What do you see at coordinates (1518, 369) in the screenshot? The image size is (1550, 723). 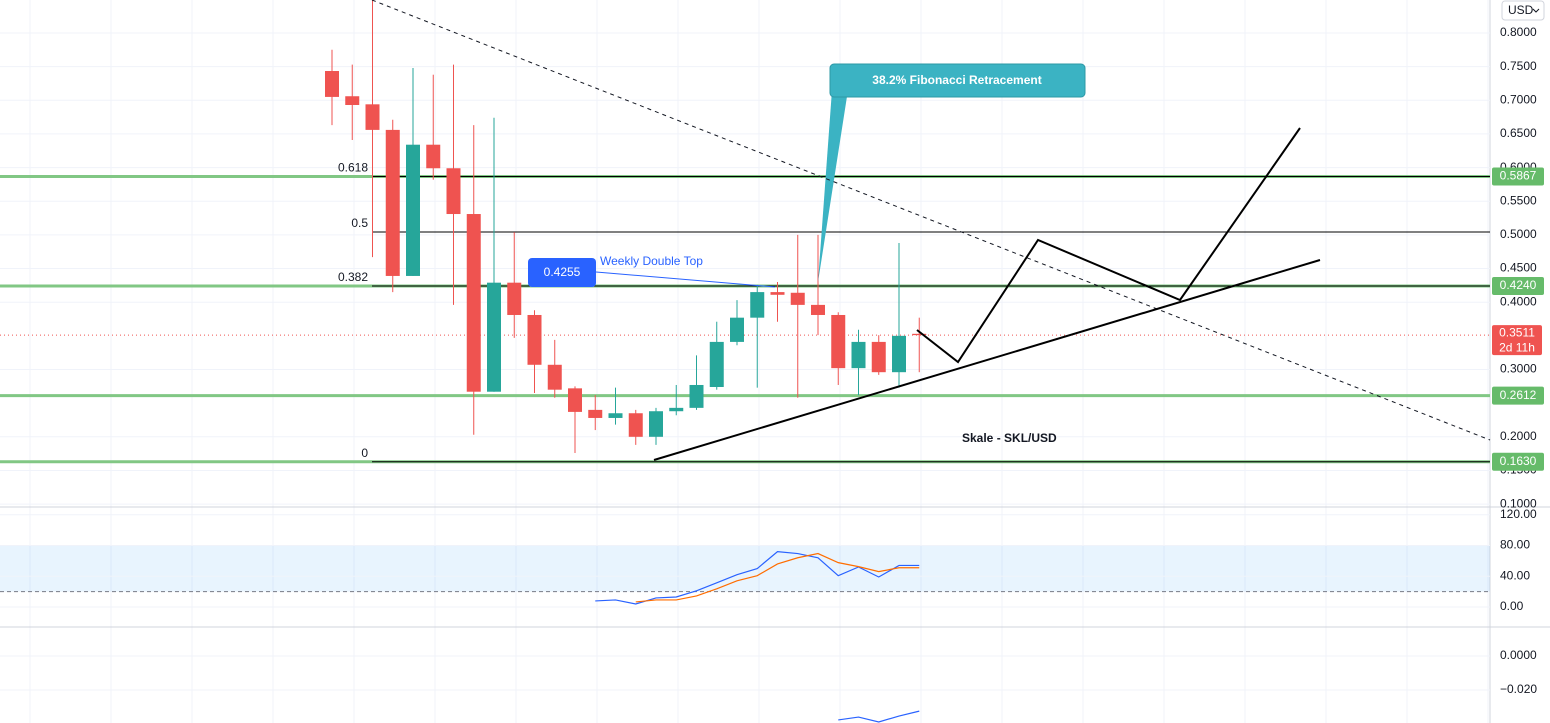 I see `y-tick-label: 0.3000` at bounding box center [1518, 369].